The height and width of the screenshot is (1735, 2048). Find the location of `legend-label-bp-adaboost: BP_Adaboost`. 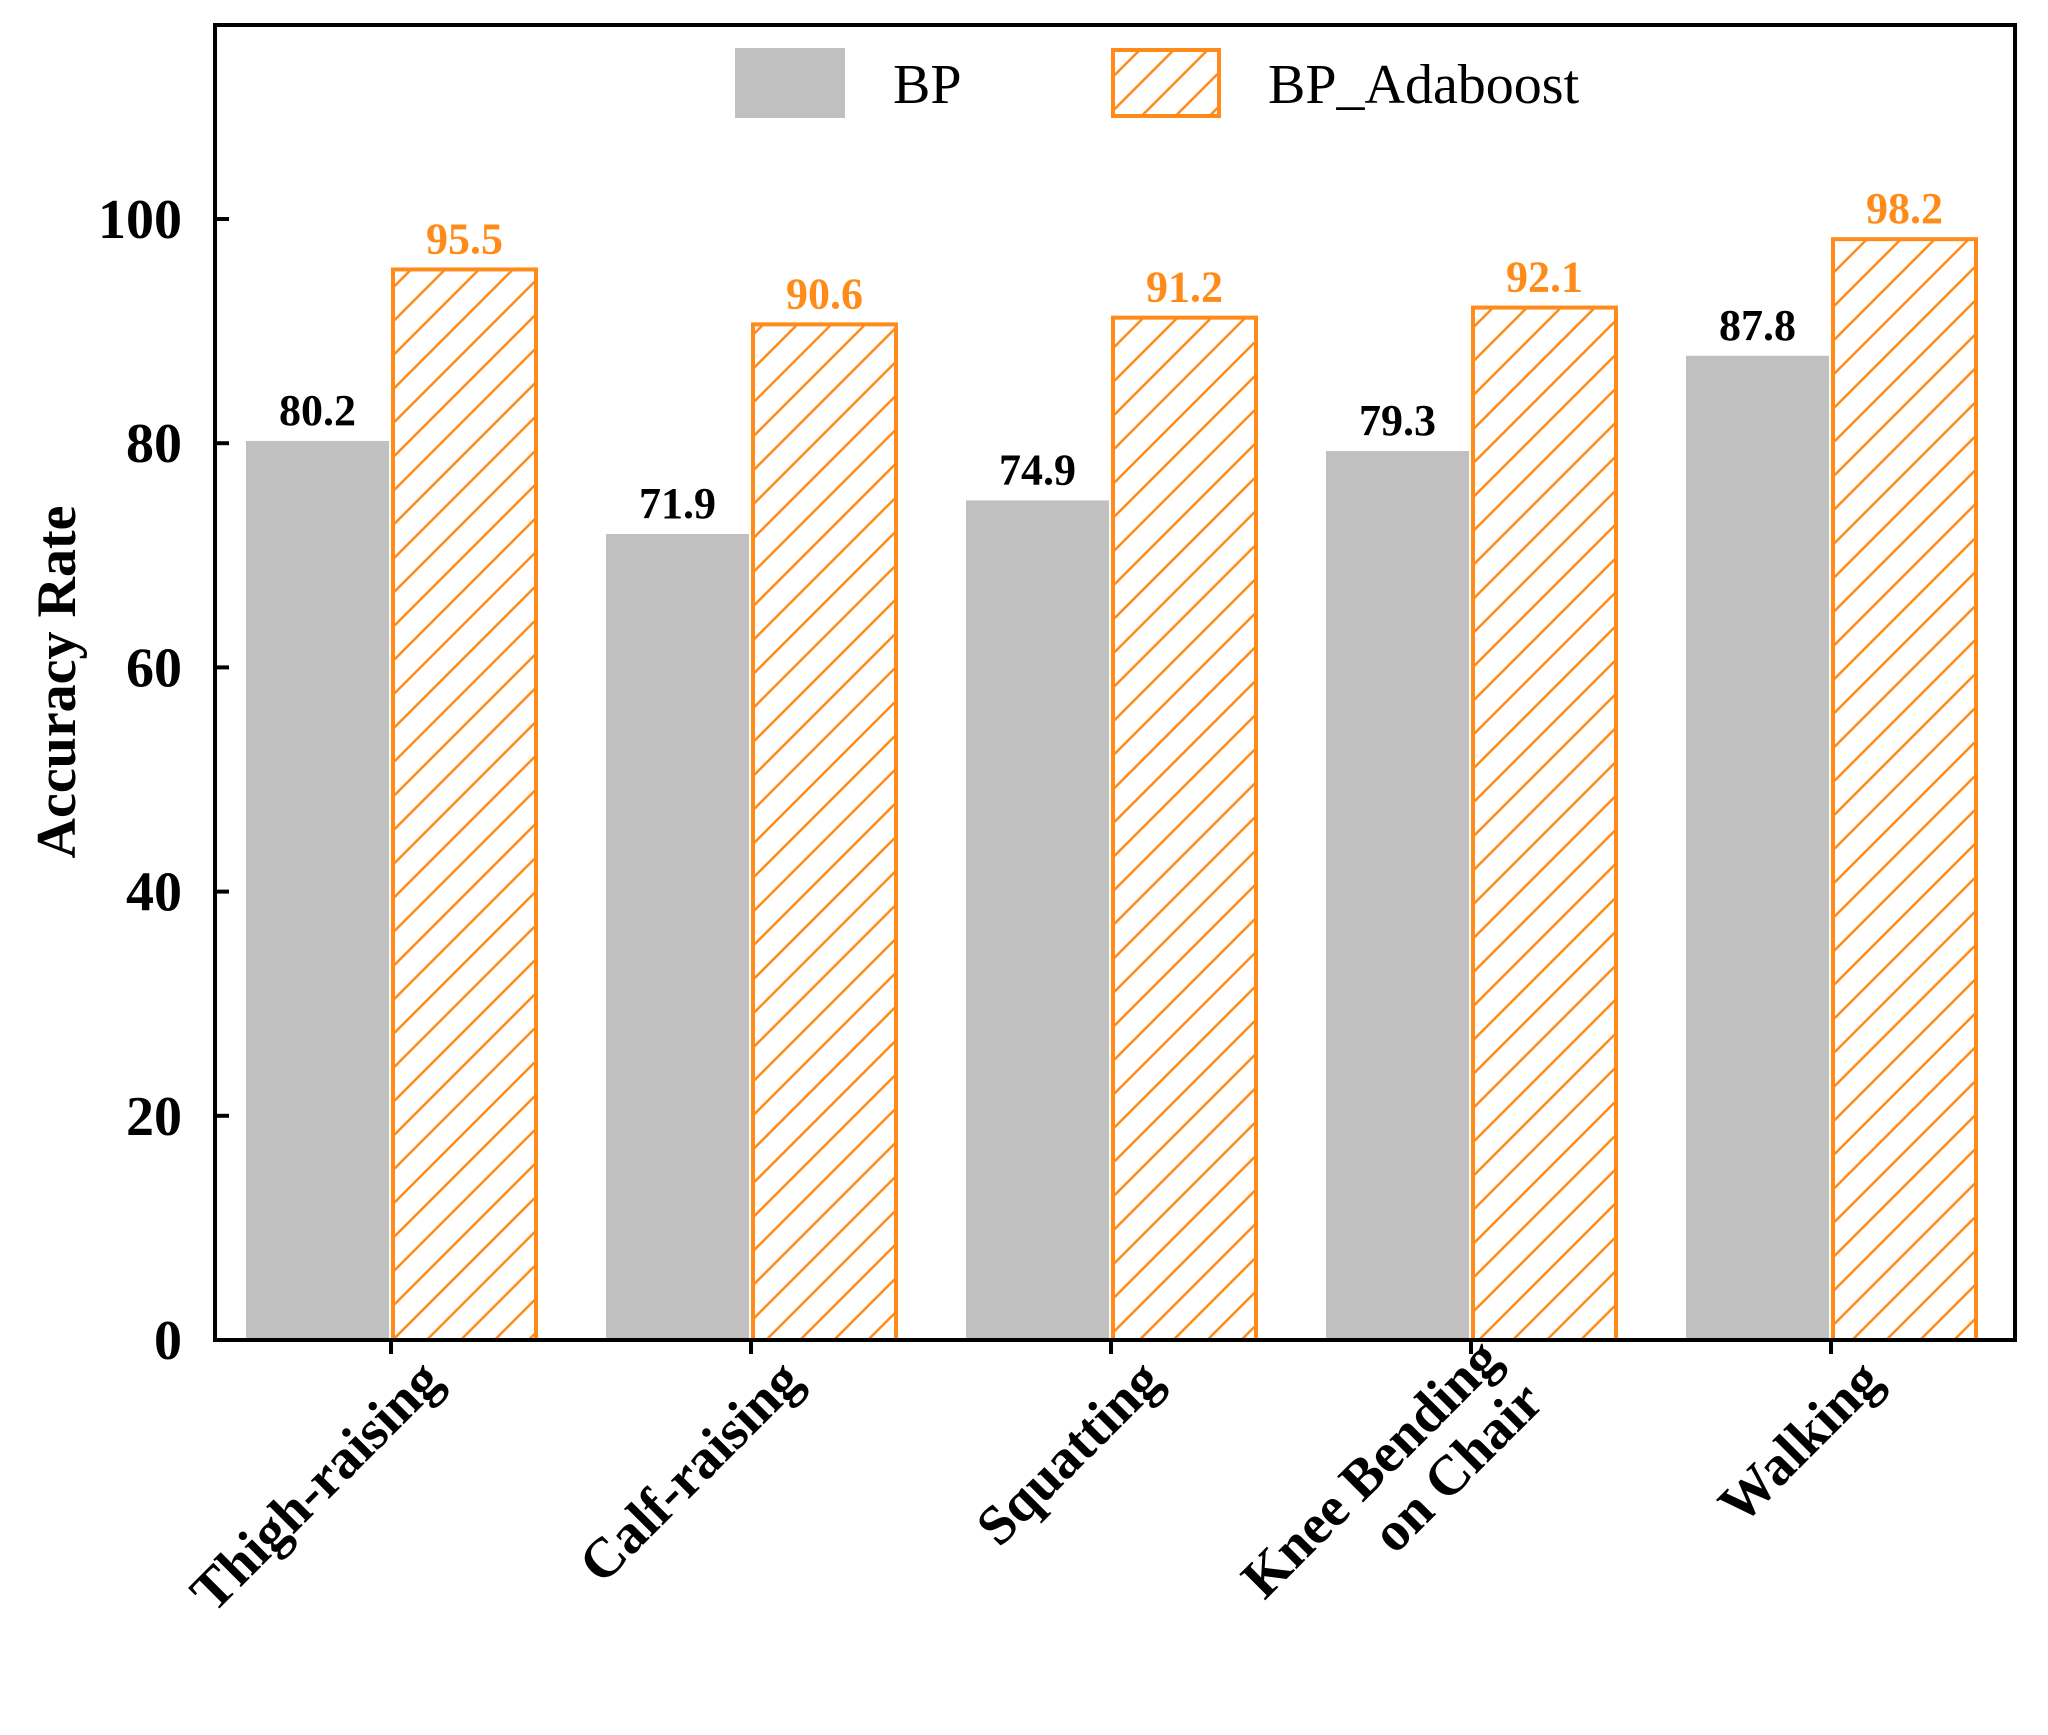

legend-label-bp-adaboost: BP_Adaboost is located at coordinates (1424, 85).